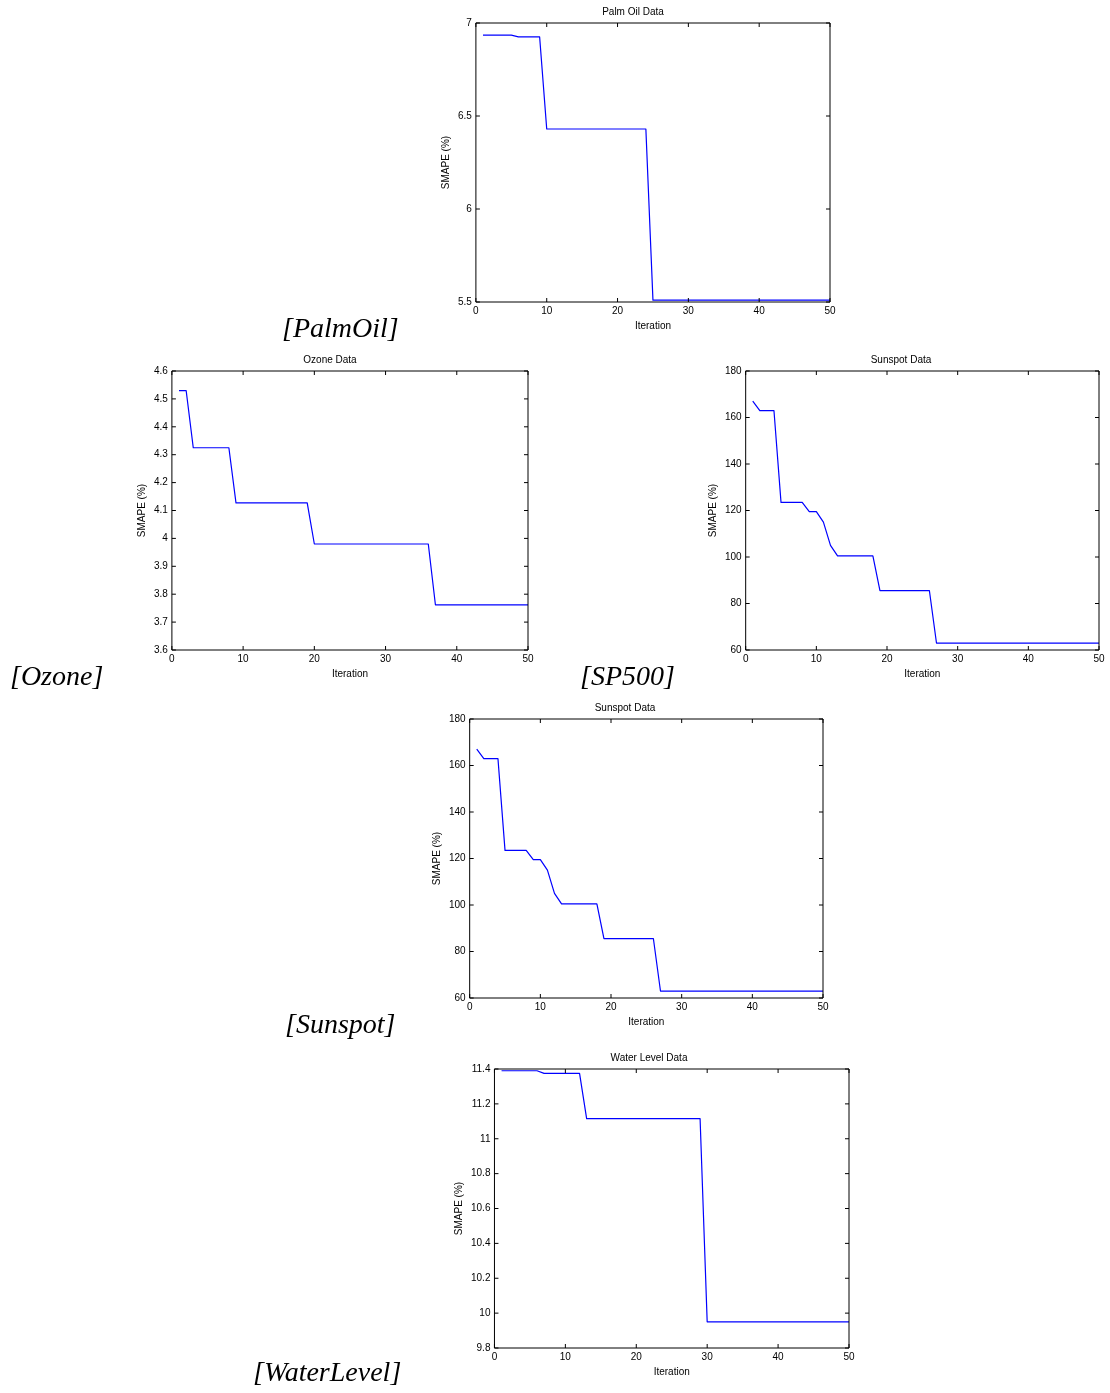  I want to click on y-tick-label: 10, so click(485, 1312).